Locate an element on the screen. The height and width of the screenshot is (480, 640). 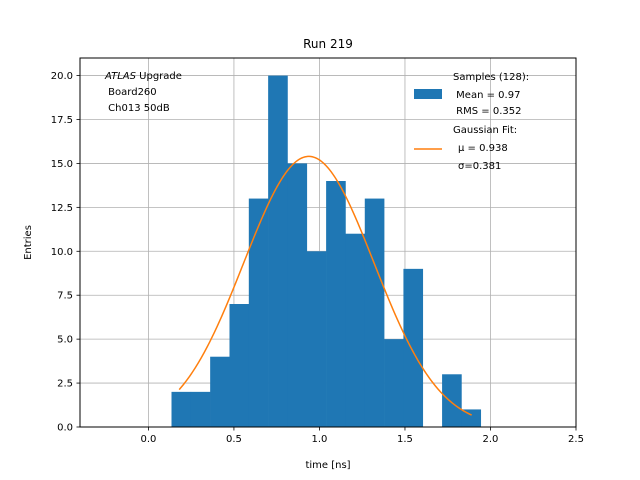
chart-title: Run 219 is located at coordinates (328, 44).